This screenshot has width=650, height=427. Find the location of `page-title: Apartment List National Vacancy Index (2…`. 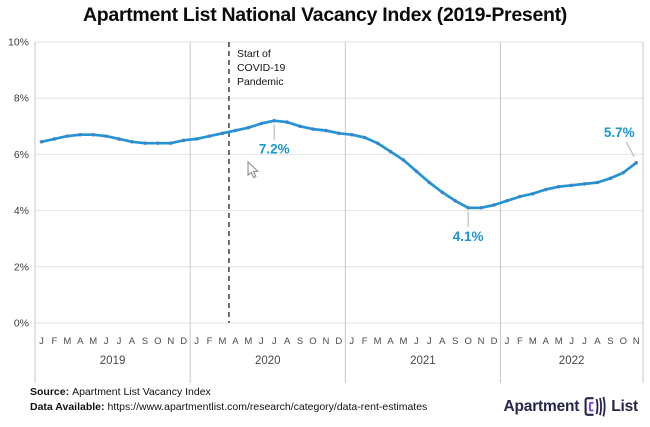

page-title: Apartment List National Vacancy Index (2… is located at coordinates (325, 15).